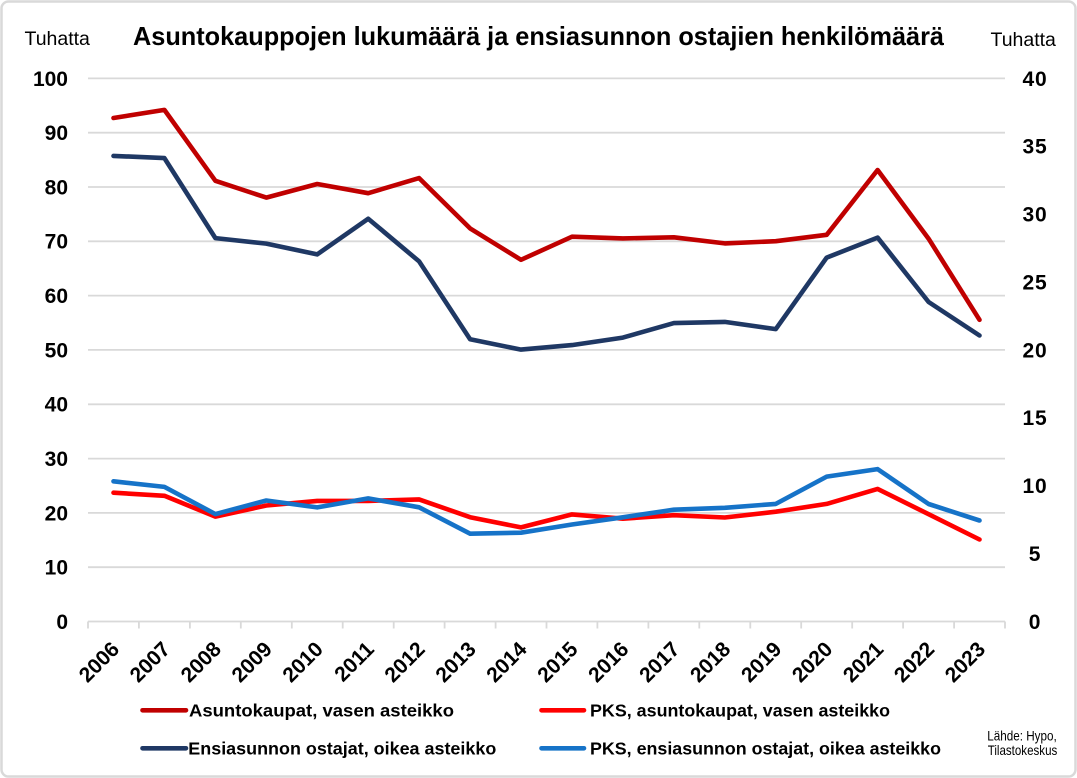 This screenshot has height=778, width=1077. I want to click on svg-text: 70, so click(56, 242).